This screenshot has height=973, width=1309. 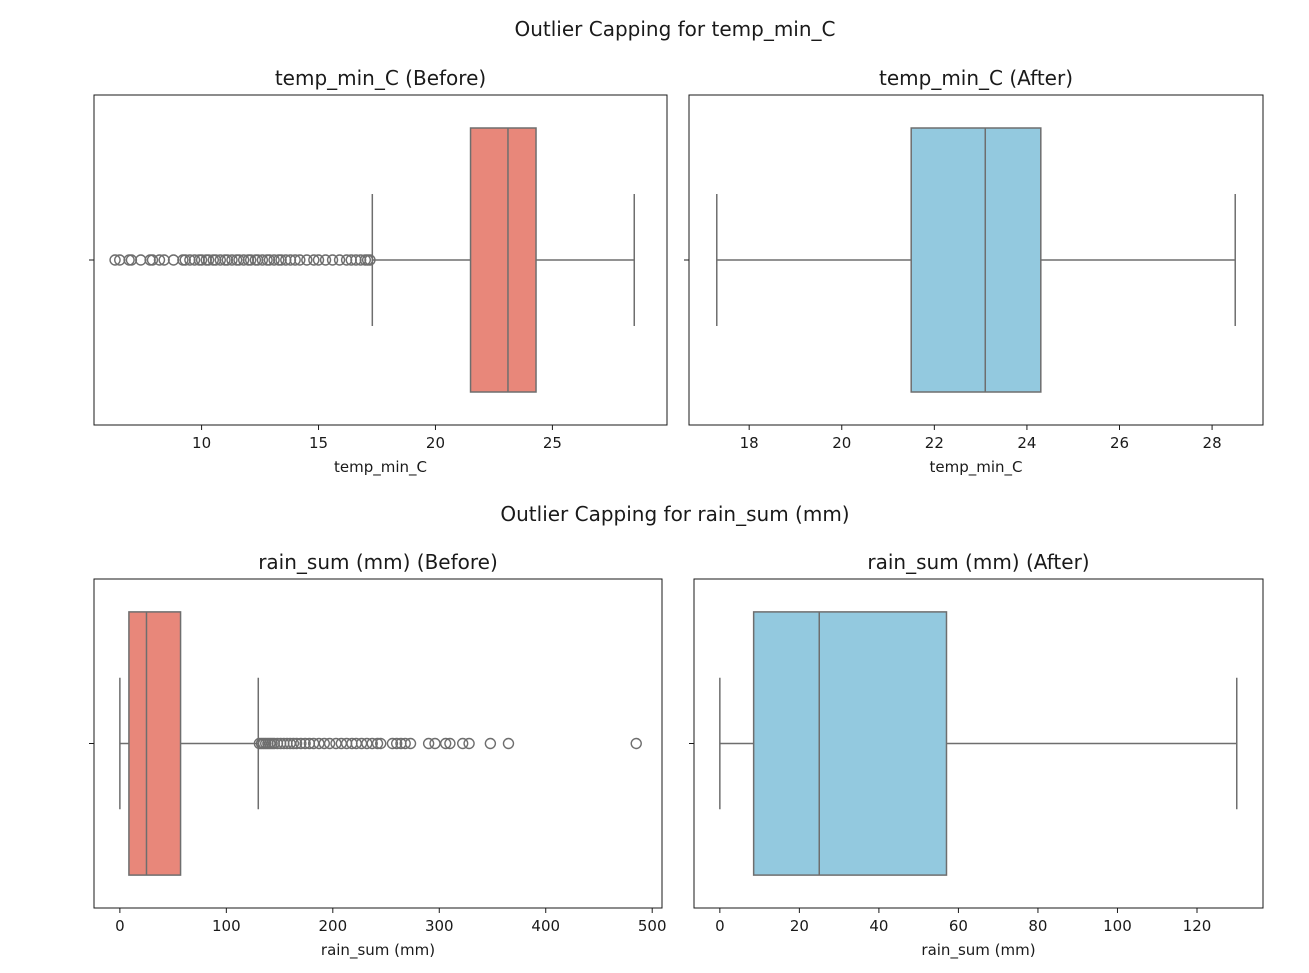 I want to click on x-tick-label: 26, so click(x=1119, y=443).